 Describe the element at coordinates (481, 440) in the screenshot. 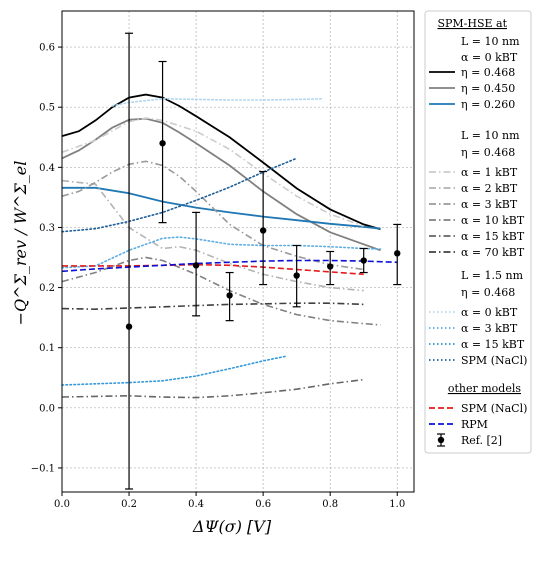

I see `legend-label: Ref. [2]` at that location.